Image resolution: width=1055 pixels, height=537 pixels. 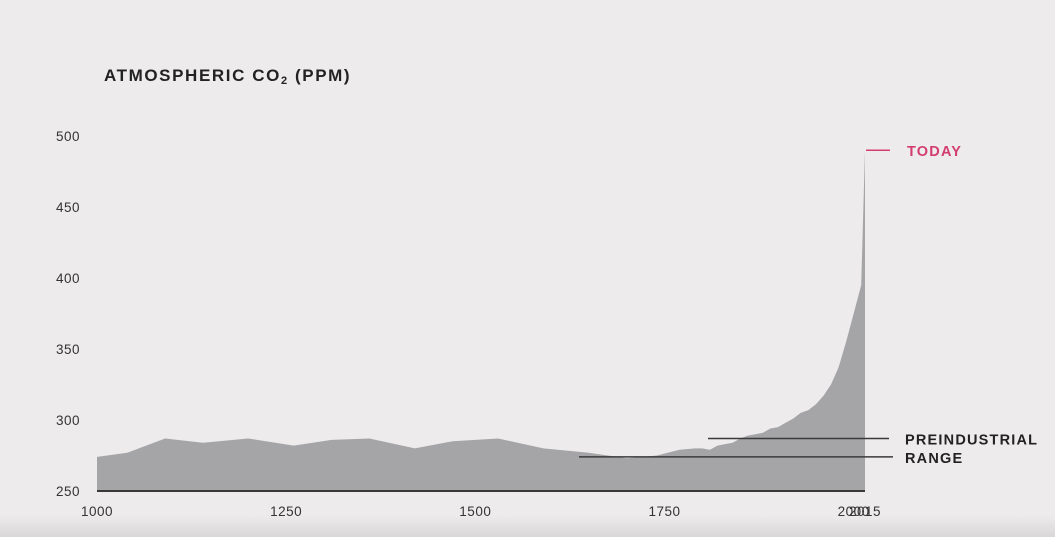 I want to click on title-suffix: (PPM), so click(x=320, y=75).